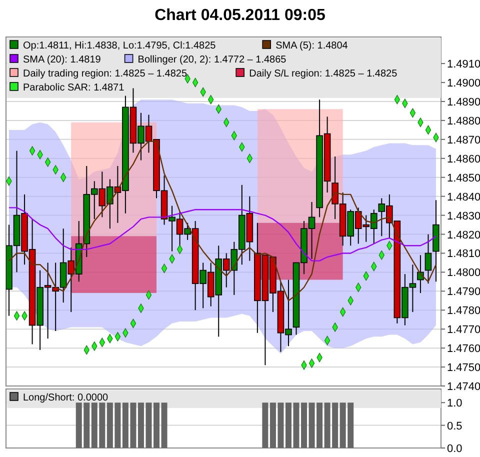 The image size is (480, 457). Describe the element at coordinates (463, 216) in the screenshot. I see `y-tick-label: 1.4830` at that location.